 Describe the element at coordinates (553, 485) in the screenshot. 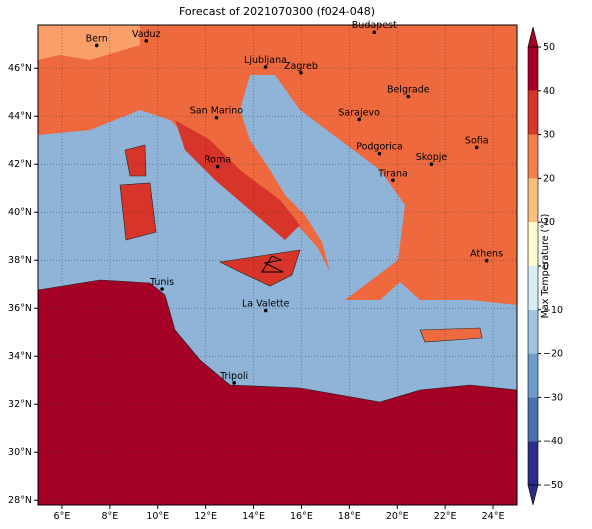

I see `colorbar-tick-label: −50` at that location.